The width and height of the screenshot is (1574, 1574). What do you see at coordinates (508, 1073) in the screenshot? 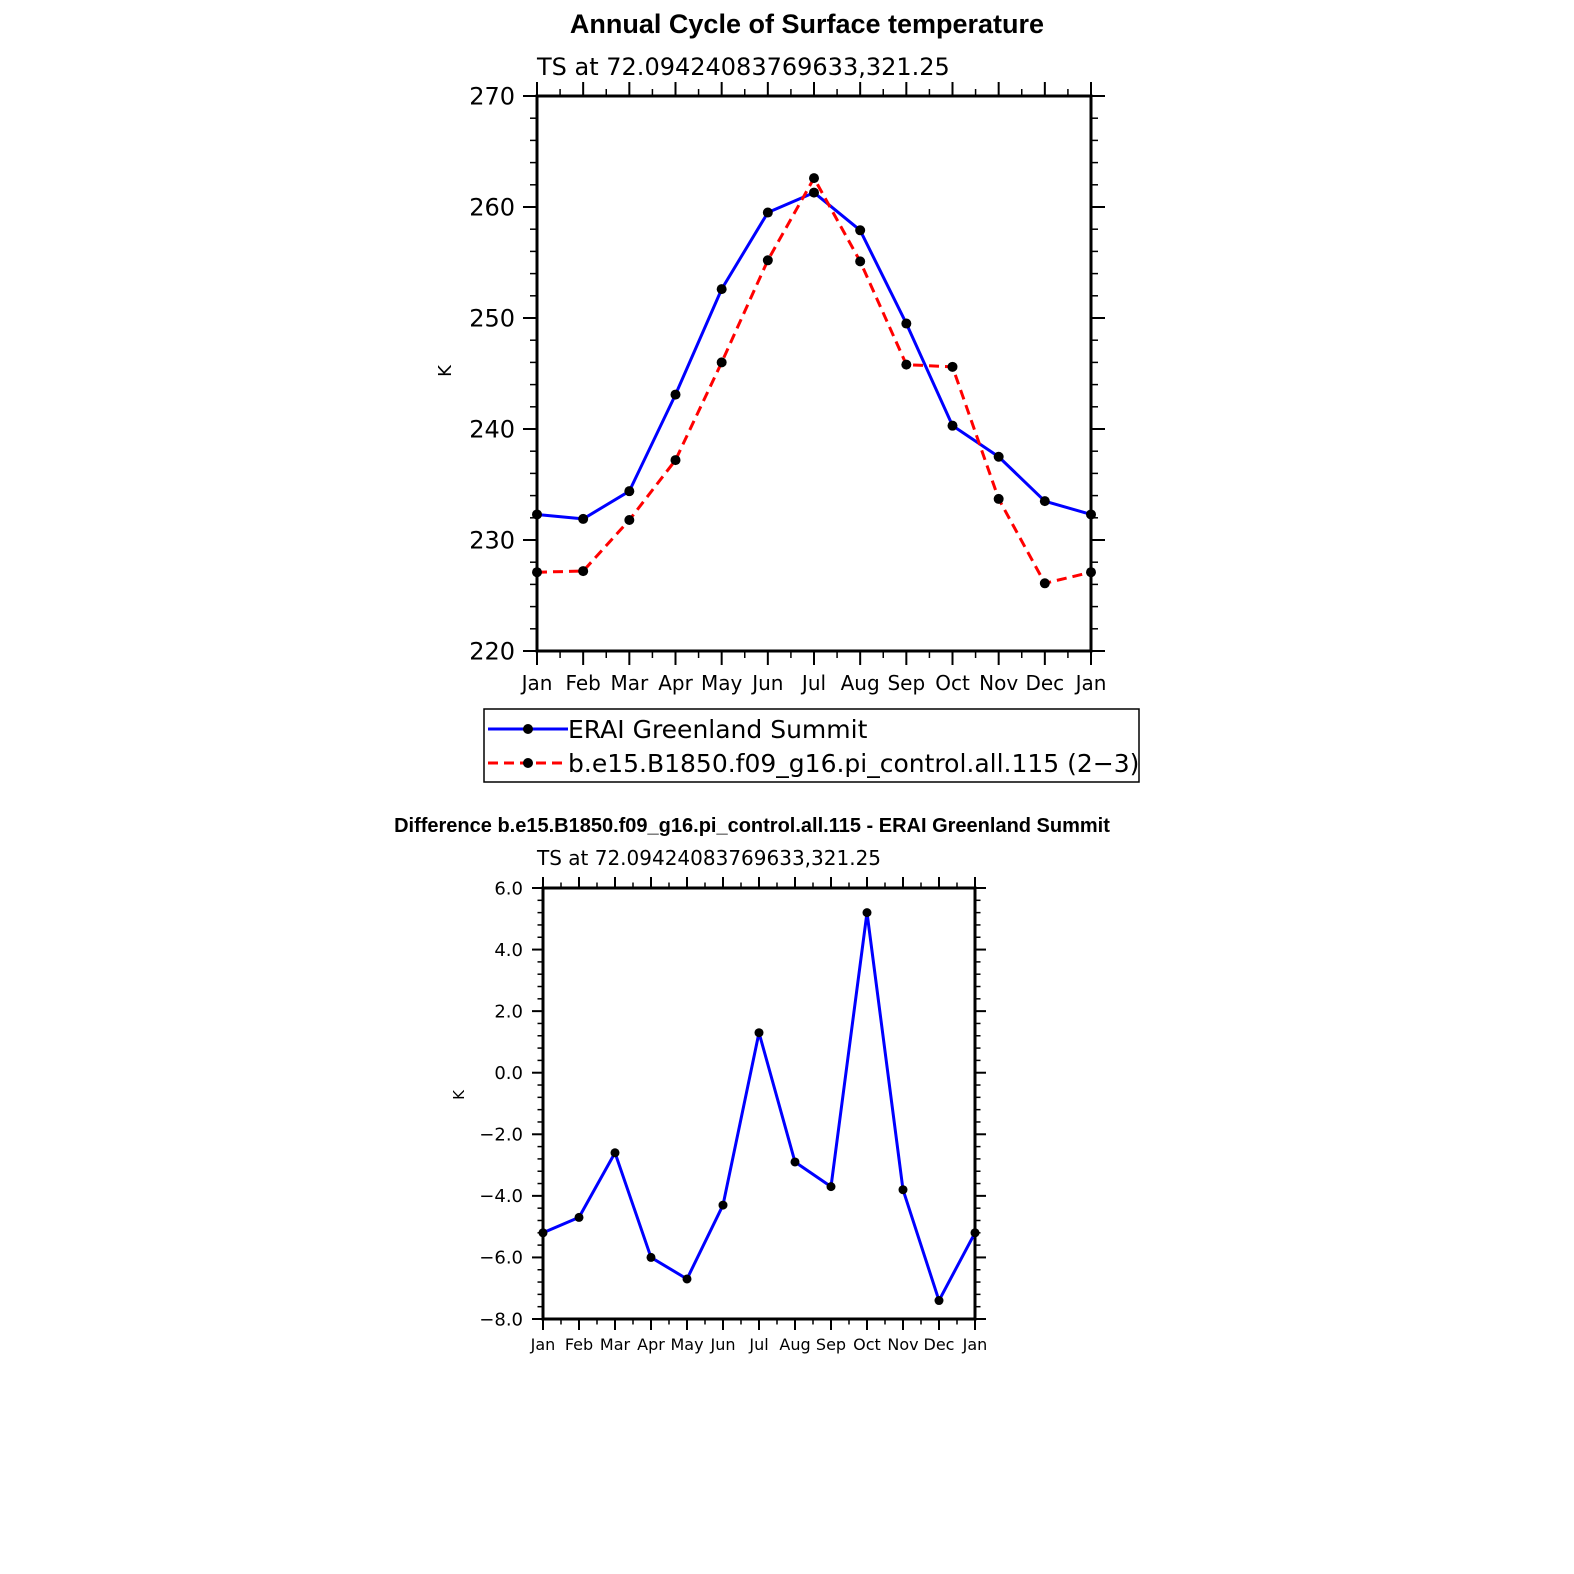
I see `y-tick-label: 0.0` at bounding box center [508, 1073].